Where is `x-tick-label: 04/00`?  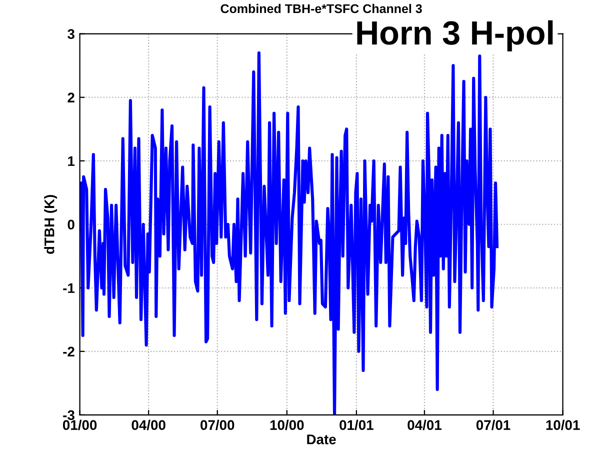 x-tick-label: 04/00 is located at coordinates (149, 425).